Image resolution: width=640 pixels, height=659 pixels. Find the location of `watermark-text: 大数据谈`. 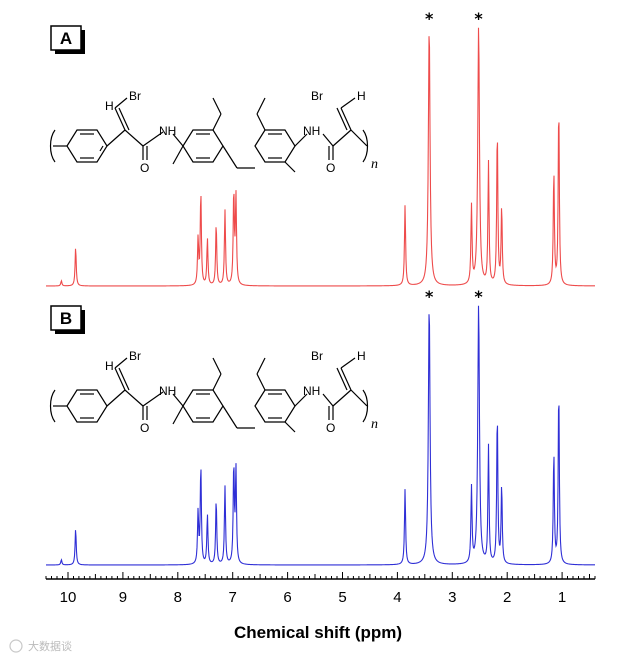

watermark-text: 大数据谈 is located at coordinates (50, 646).